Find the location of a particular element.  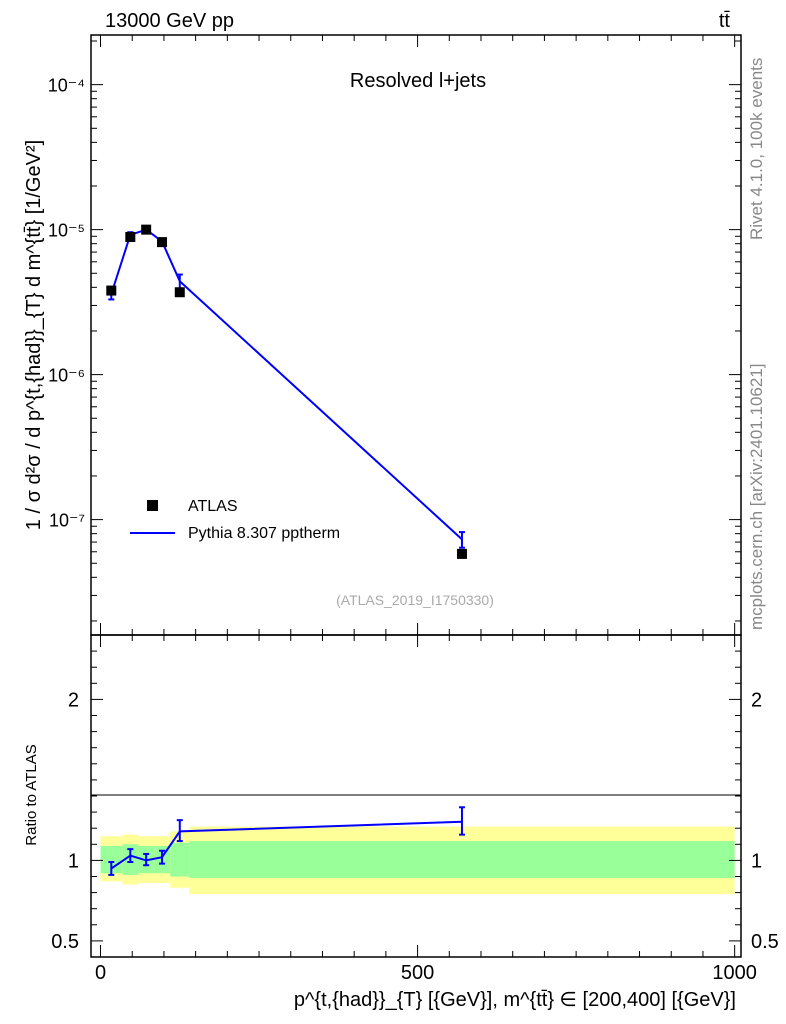

ratio-y-tick-label-left: 1 is located at coordinates (73, 861).